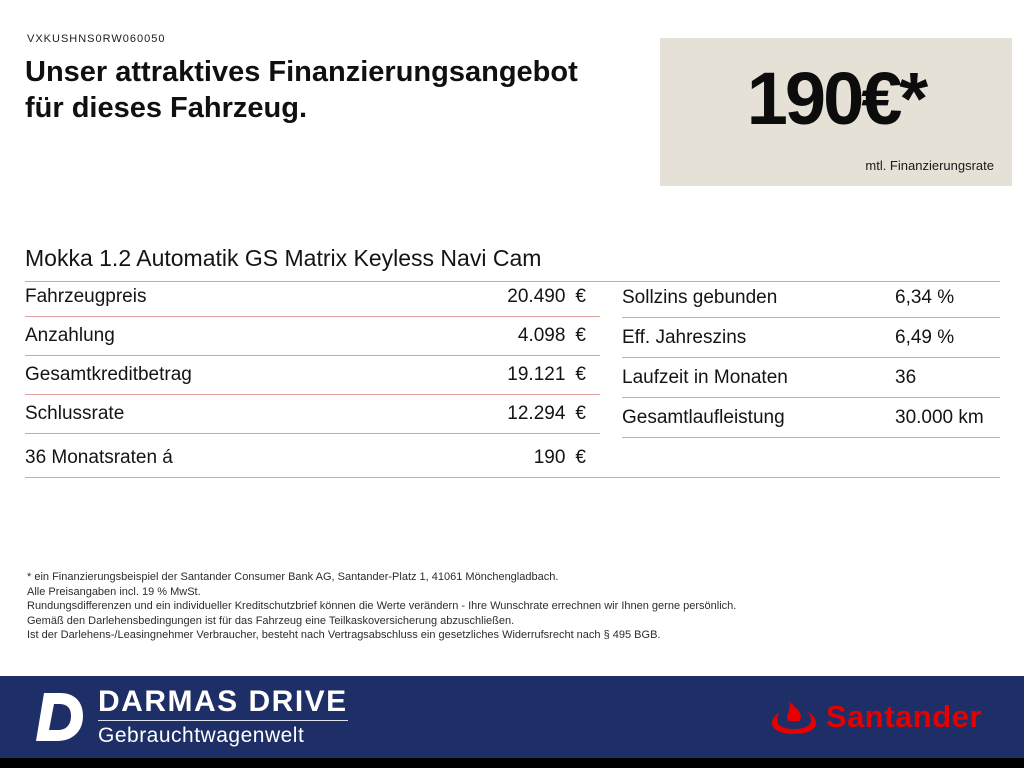 Image resolution: width=1024 pixels, height=768 pixels. I want to click on table-row: 36 Monatsraten á 190 €, so click(512, 458).